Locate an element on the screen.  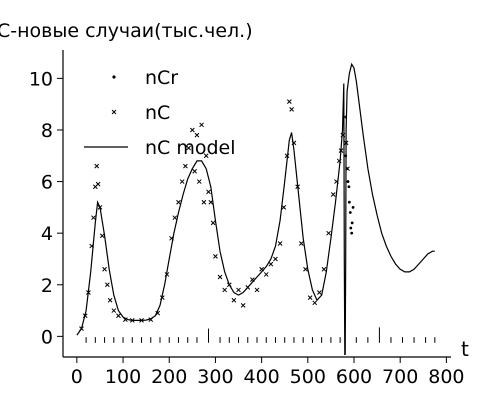
x-tick-label: 100 is located at coordinates (123, 377).